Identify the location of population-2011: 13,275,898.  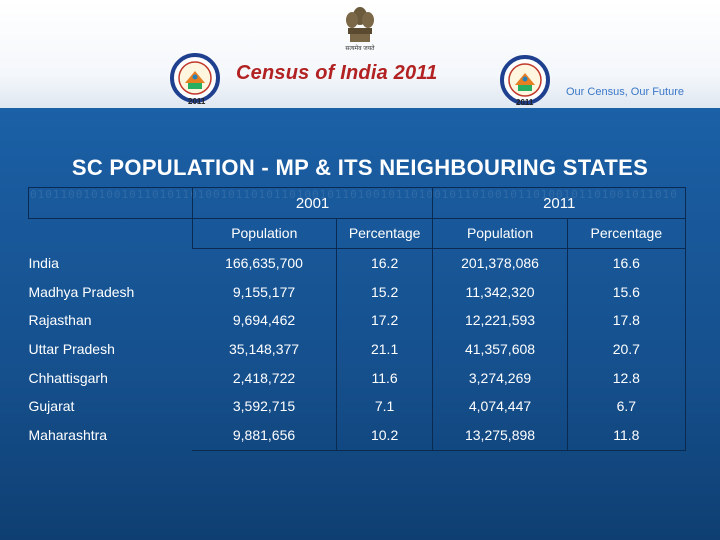
(500, 435).